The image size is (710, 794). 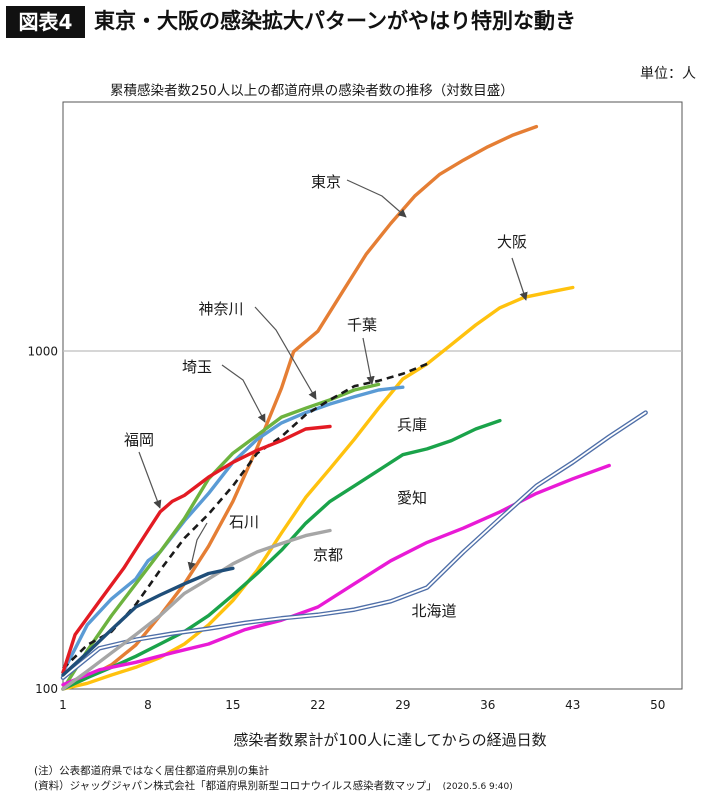 What do you see at coordinates (362, 325) in the screenshot?
I see `series-label-chiba: 千葉` at bounding box center [362, 325].